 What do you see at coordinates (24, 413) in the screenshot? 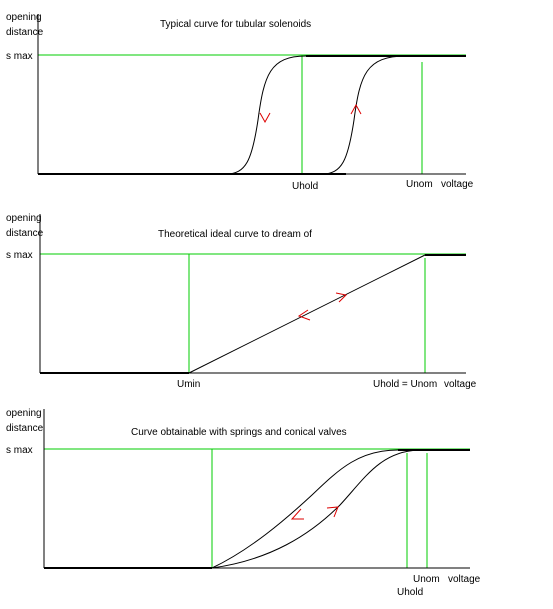
I see `panel3-ylabel-opening: opening` at bounding box center [24, 413].